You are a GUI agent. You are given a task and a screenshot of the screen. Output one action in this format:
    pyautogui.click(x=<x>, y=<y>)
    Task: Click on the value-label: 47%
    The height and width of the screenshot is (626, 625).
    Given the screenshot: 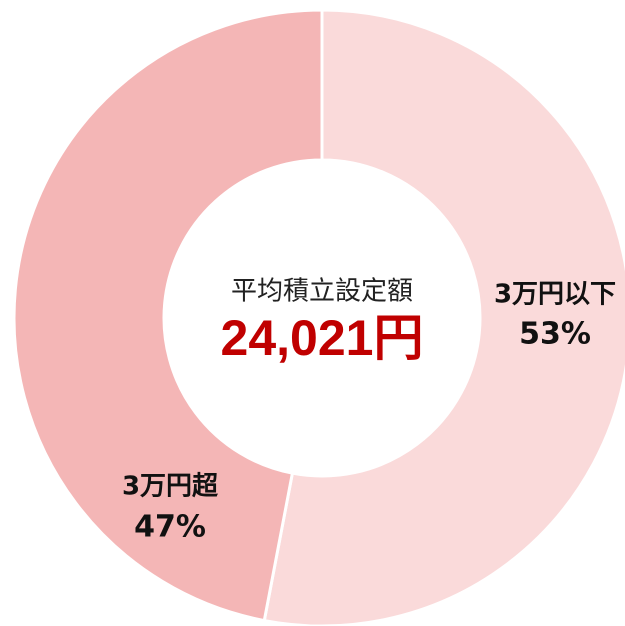 What is the action you would take?
    pyautogui.click(x=170, y=527)
    